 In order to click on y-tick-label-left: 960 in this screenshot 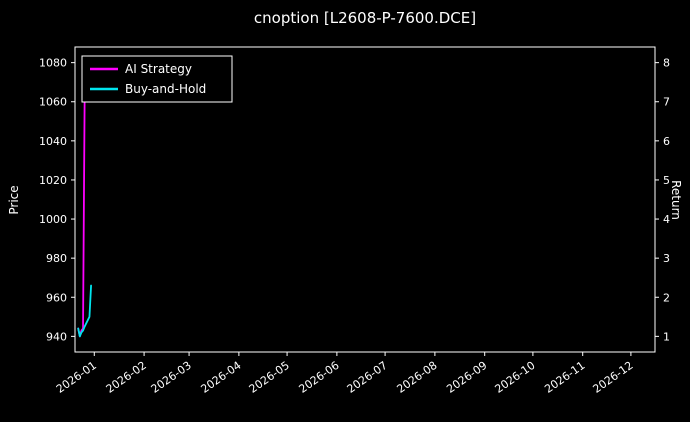, I will do `click(56, 297)`.